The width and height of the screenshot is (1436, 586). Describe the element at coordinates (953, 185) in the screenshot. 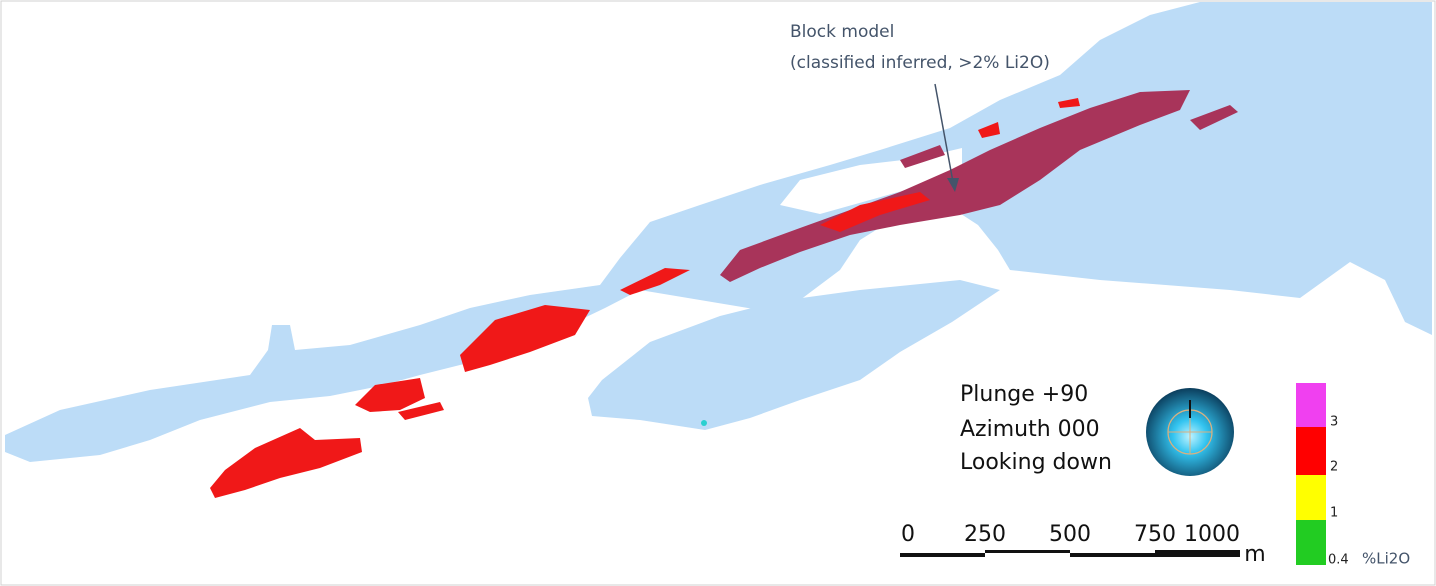

I see `arrow-head` at that location.